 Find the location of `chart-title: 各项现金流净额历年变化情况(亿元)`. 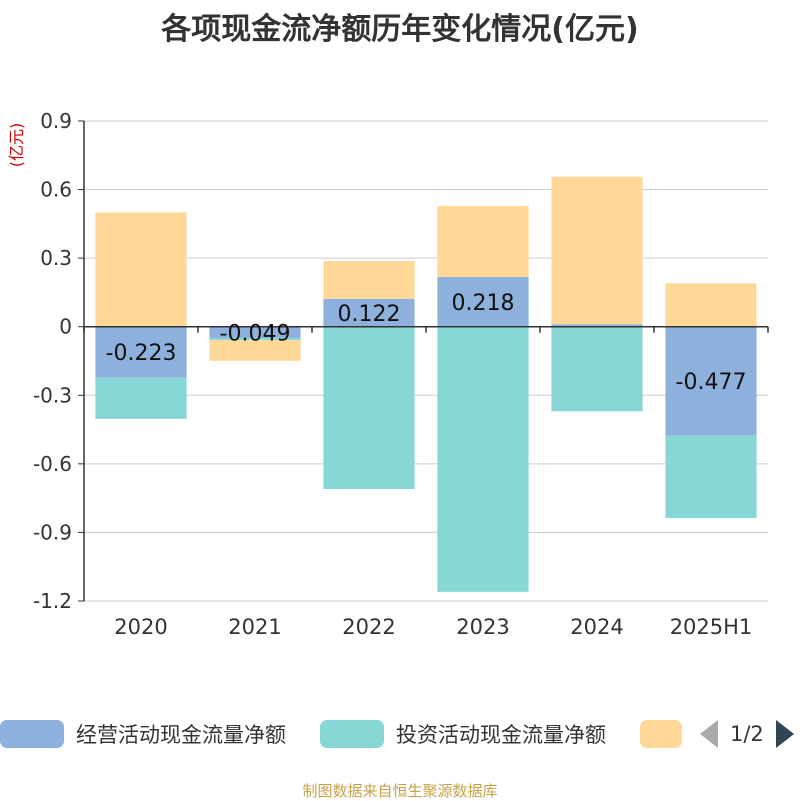

chart-title: 各项现金流净额历年变化情况(亿元) is located at coordinates (400, 29).